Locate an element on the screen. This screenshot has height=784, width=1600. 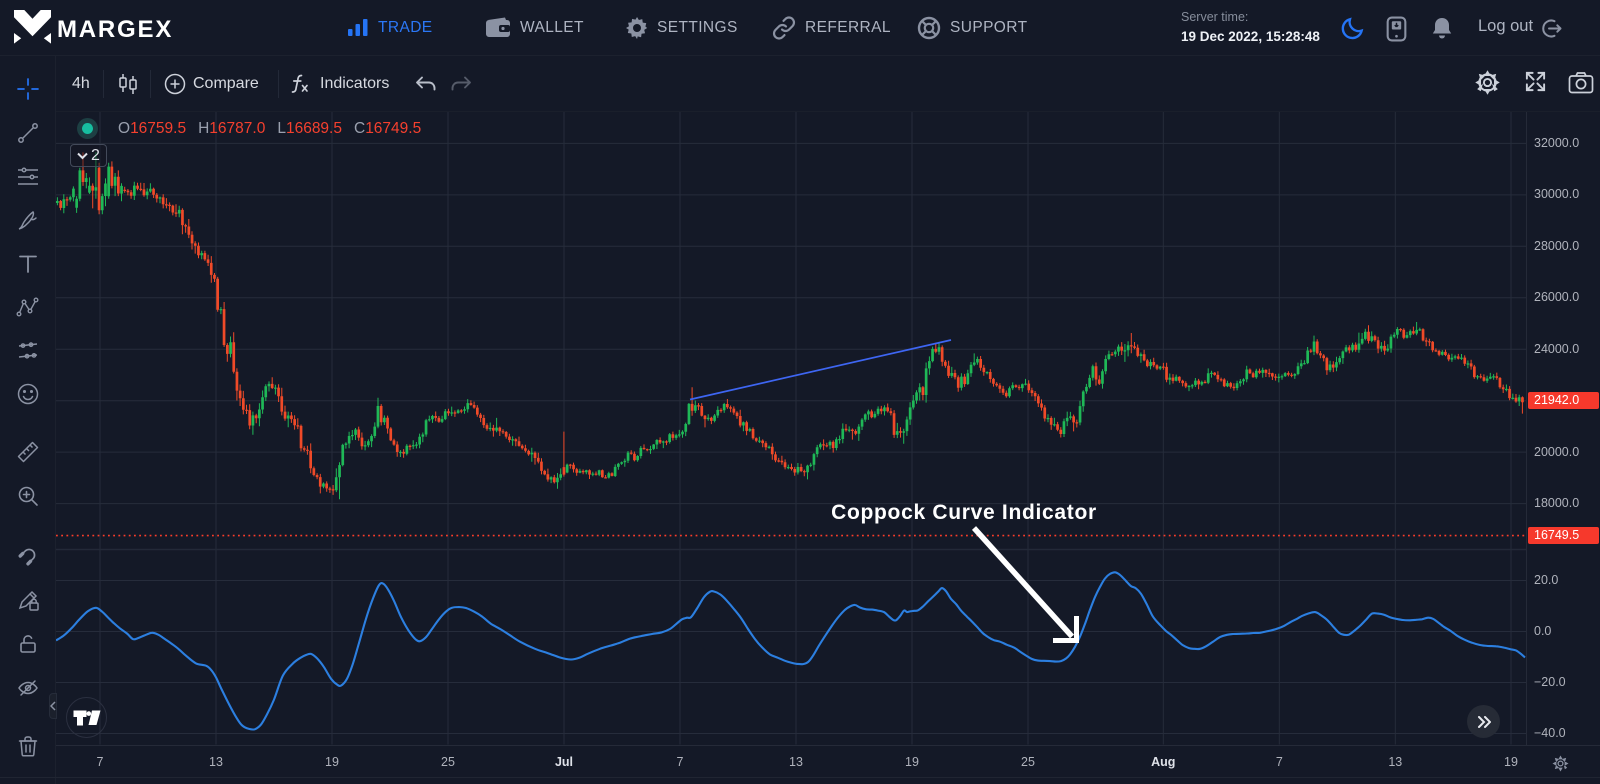
svg-text: Coppock Curve Indicator is located at coordinates (964, 512).